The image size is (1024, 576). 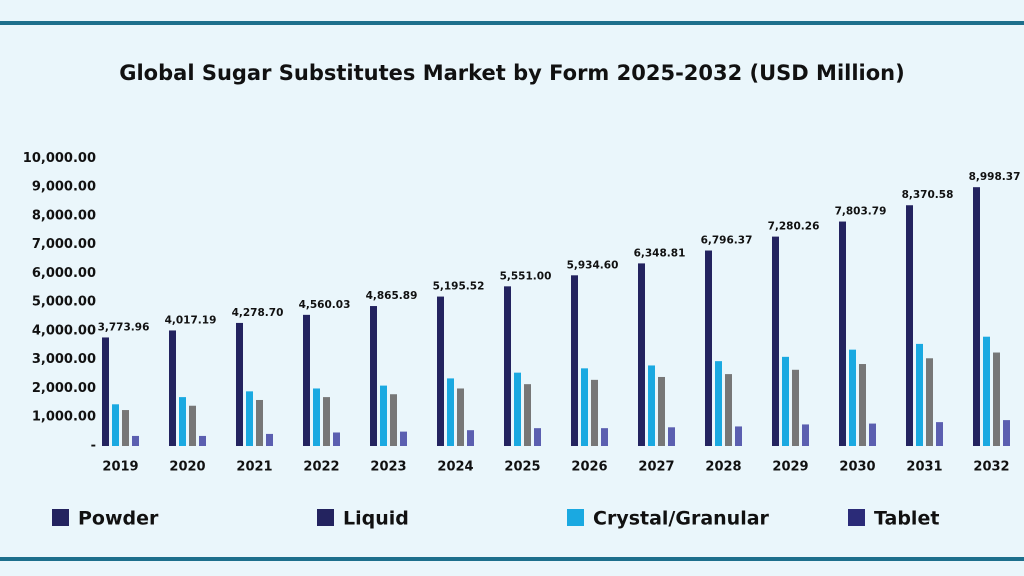 What do you see at coordinates (727, 241) in the screenshot?
I see `value-label: 6,796.37` at bounding box center [727, 241].